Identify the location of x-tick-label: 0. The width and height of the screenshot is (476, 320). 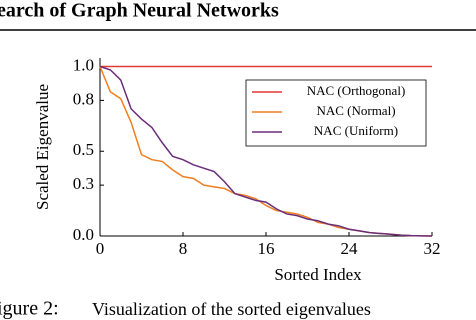
(100, 248).